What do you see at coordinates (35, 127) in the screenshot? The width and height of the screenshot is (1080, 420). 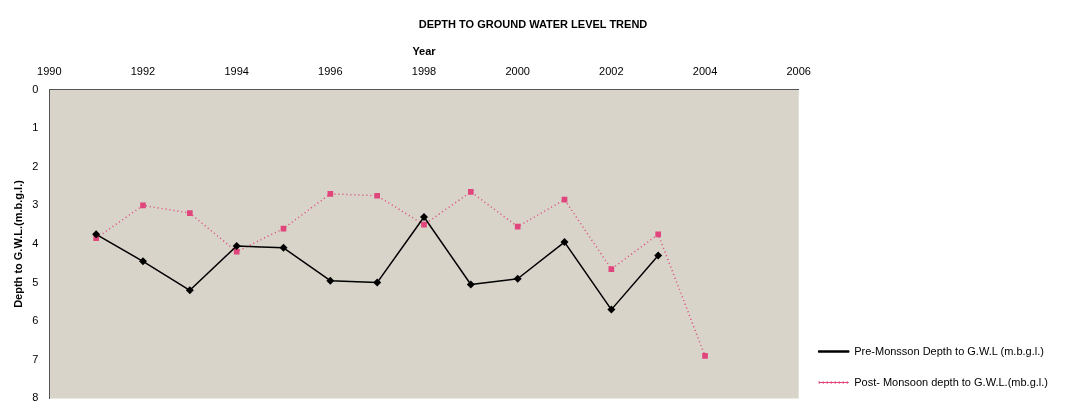 I see `y-tick-label: 1` at bounding box center [35, 127].